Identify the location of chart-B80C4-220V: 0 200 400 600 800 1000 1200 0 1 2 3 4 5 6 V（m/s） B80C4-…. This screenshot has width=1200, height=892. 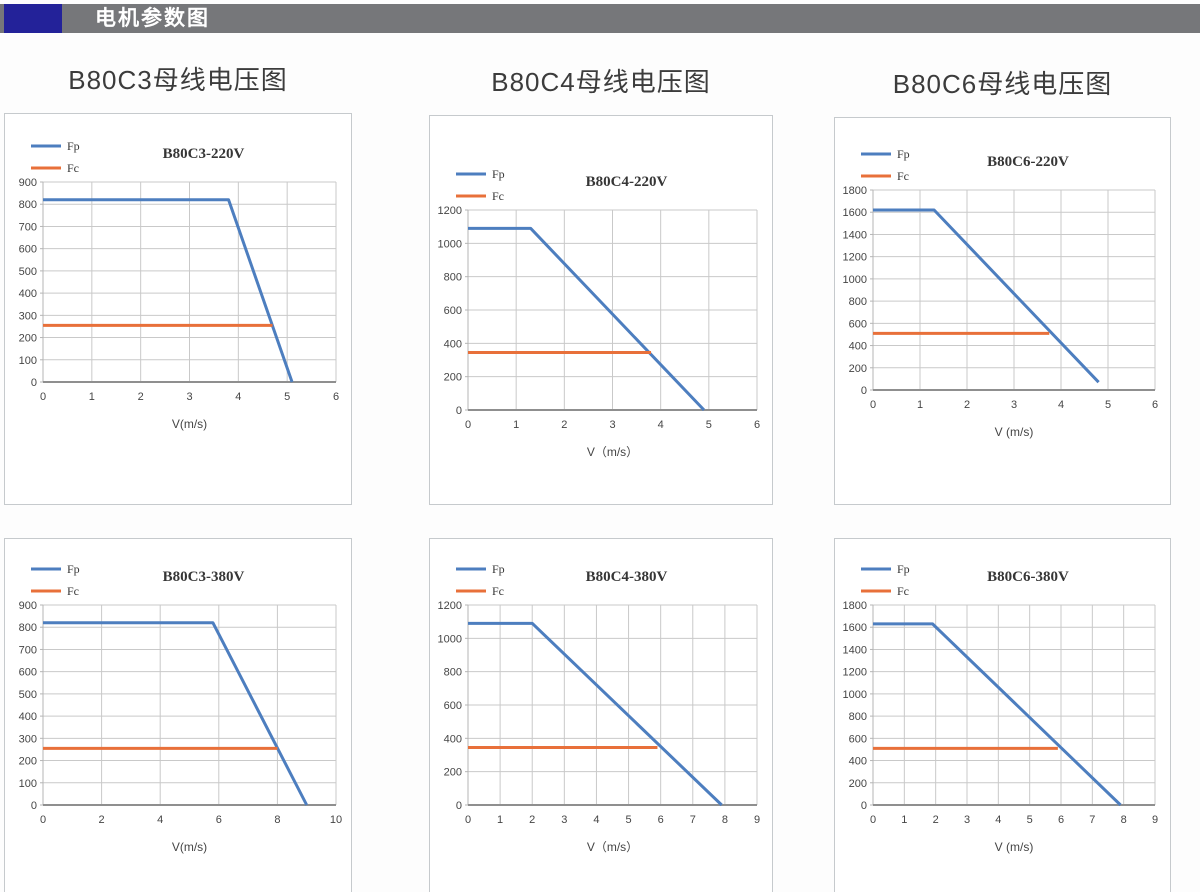
(599, 313).